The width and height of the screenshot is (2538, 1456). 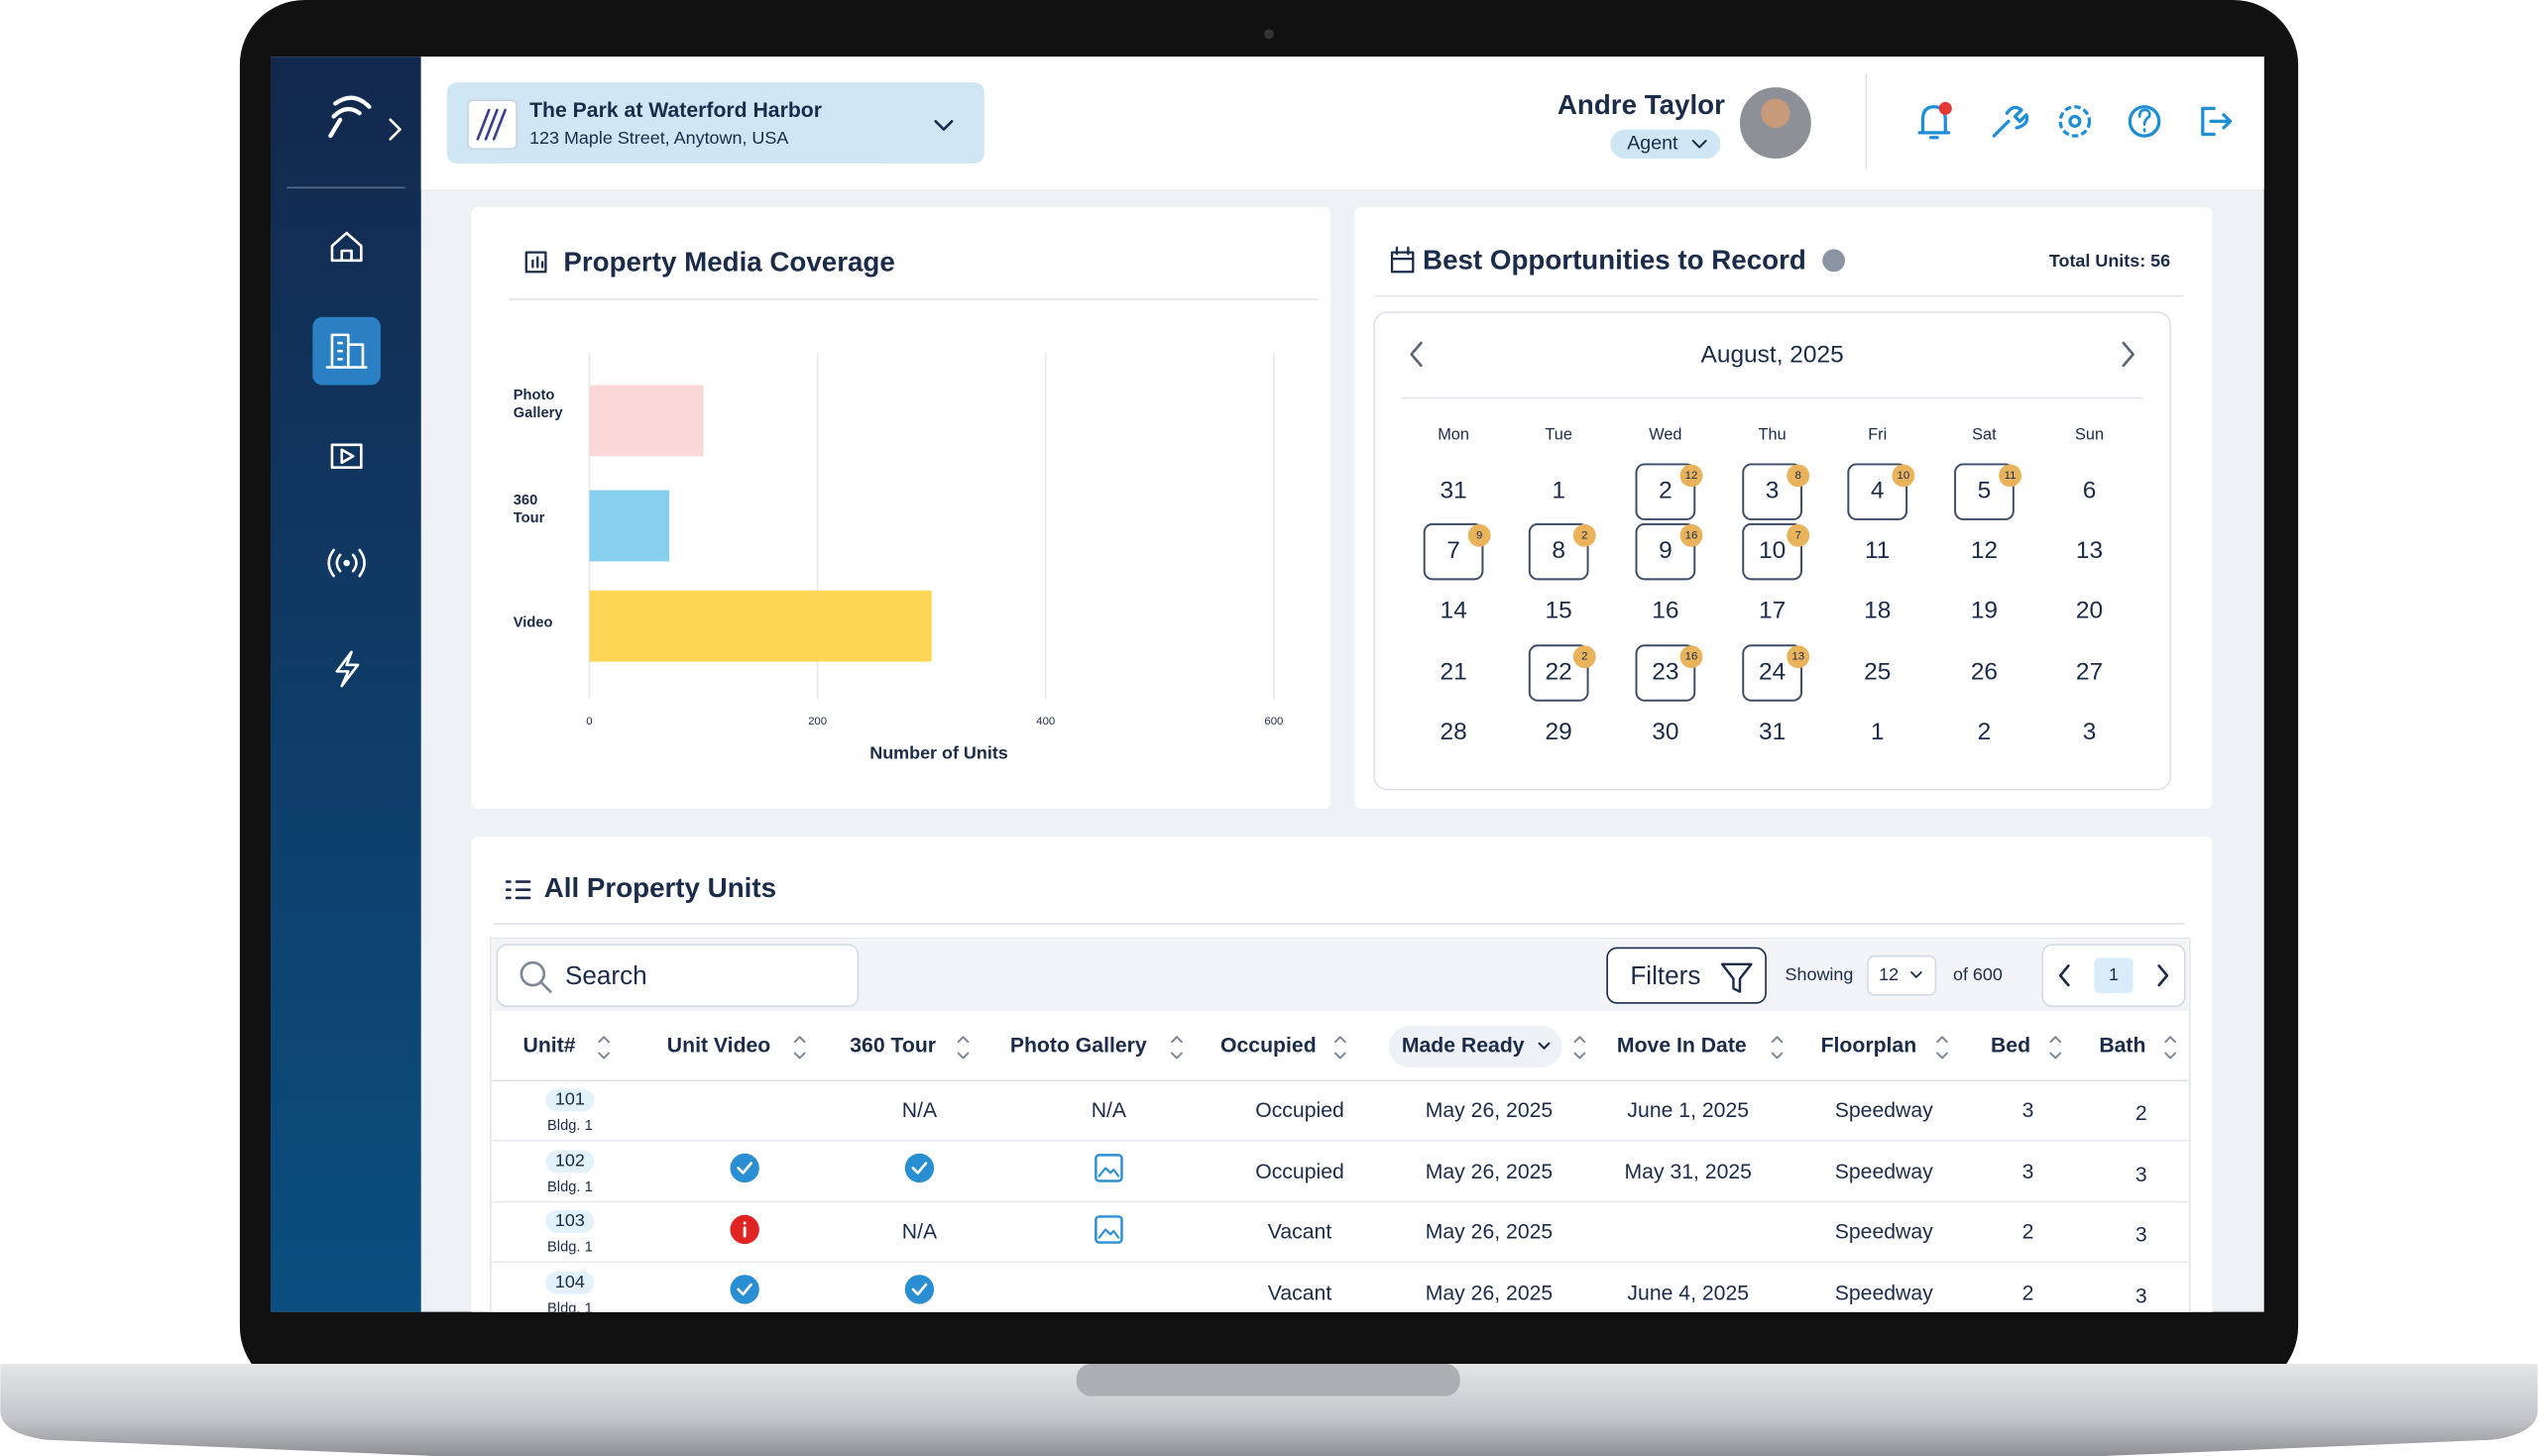 I want to click on role-pill, so click(x=1665, y=144).